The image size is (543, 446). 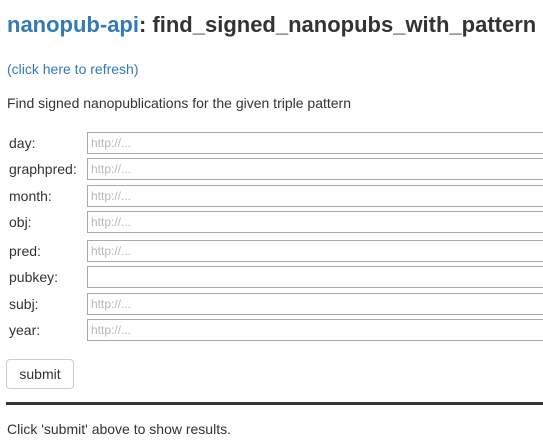 What do you see at coordinates (25, 330) in the screenshot?
I see `year-label: year:` at bounding box center [25, 330].